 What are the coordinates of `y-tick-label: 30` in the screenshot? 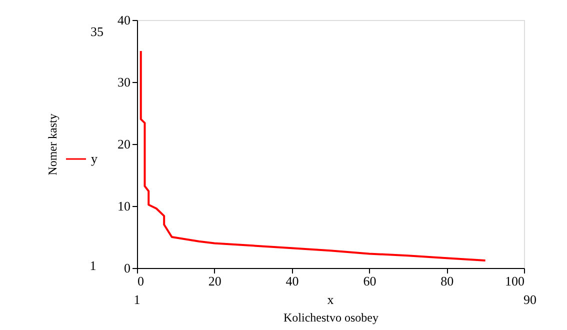 It's located at (124, 82).